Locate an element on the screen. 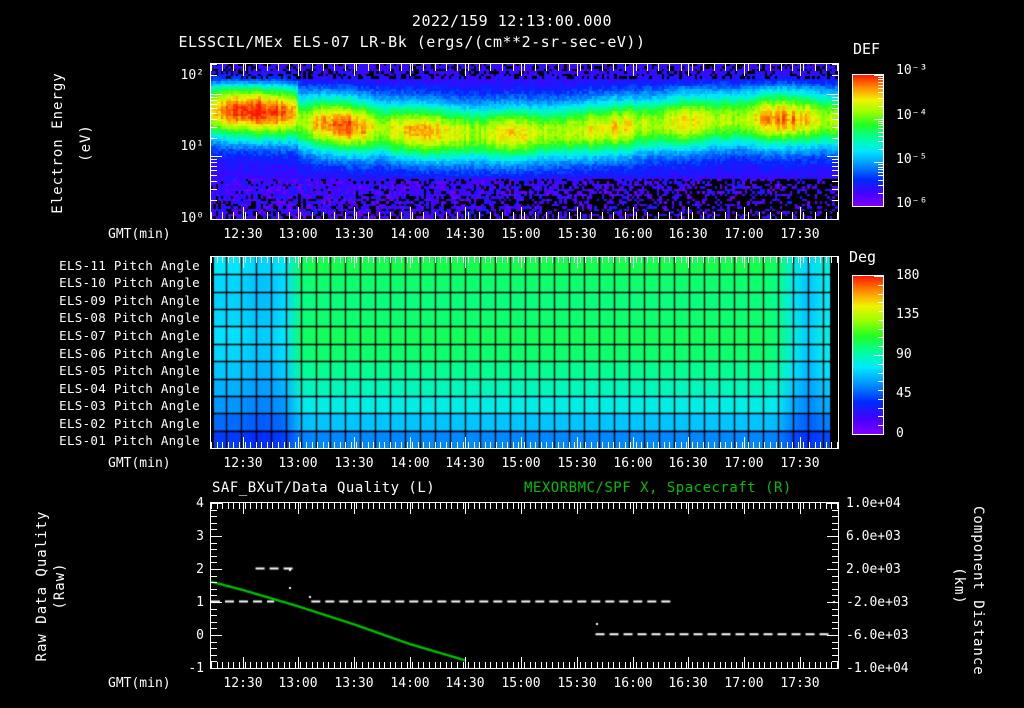 The height and width of the screenshot is (708, 1024). electron-energy-spectrogram-panel is located at coordinates (524, 141).